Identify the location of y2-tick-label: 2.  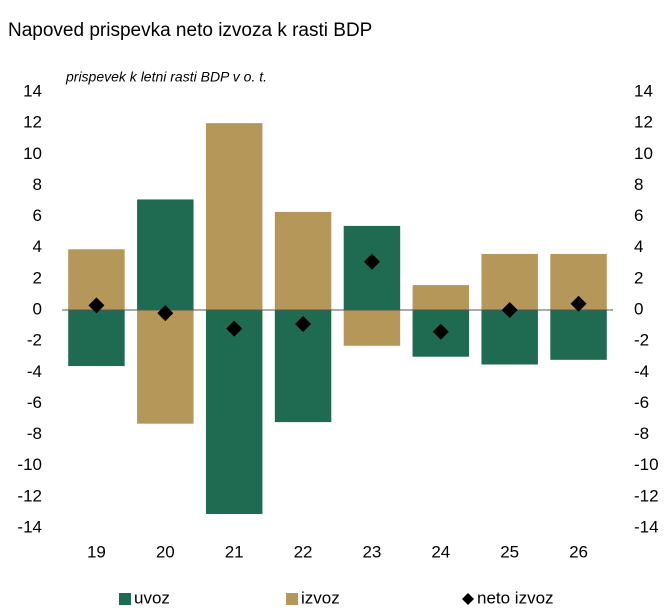
(638, 277).